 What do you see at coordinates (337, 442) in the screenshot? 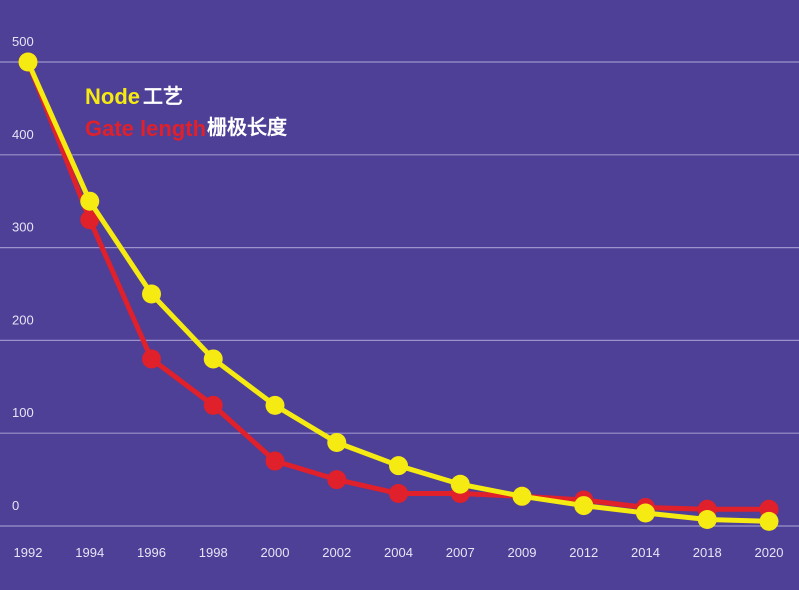
I see `point-node-2002` at bounding box center [337, 442].